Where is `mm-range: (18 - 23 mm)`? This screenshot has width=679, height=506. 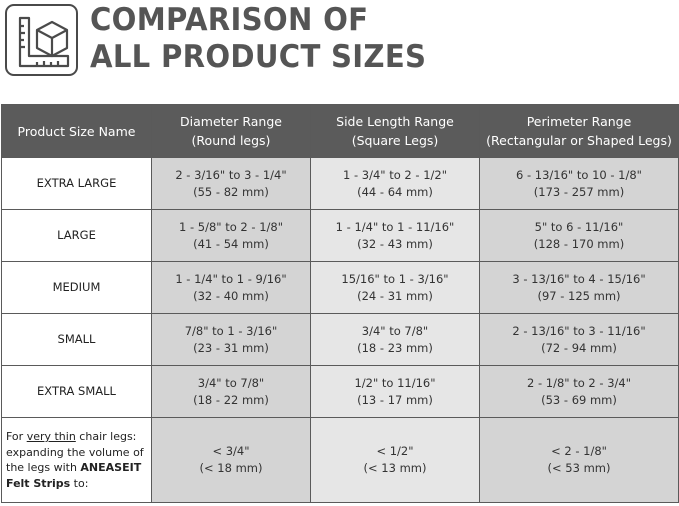
mm-range: (18 - 23 mm) is located at coordinates (395, 347).